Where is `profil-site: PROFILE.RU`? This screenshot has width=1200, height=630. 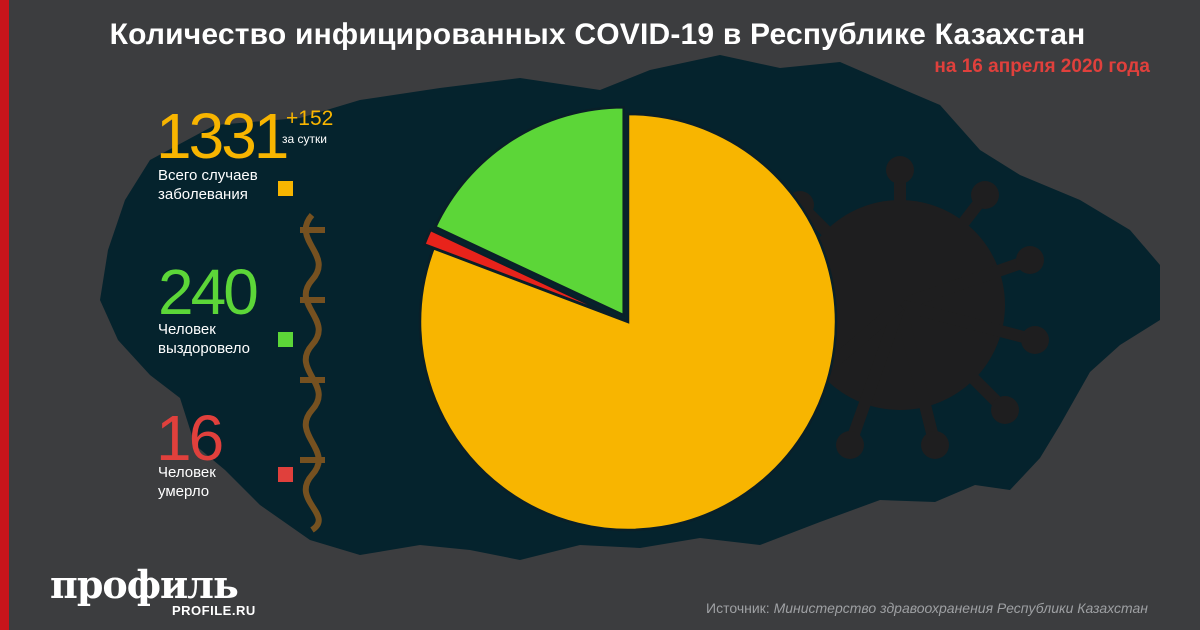
profil-site: PROFILE.RU is located at coordinates (214, 610).